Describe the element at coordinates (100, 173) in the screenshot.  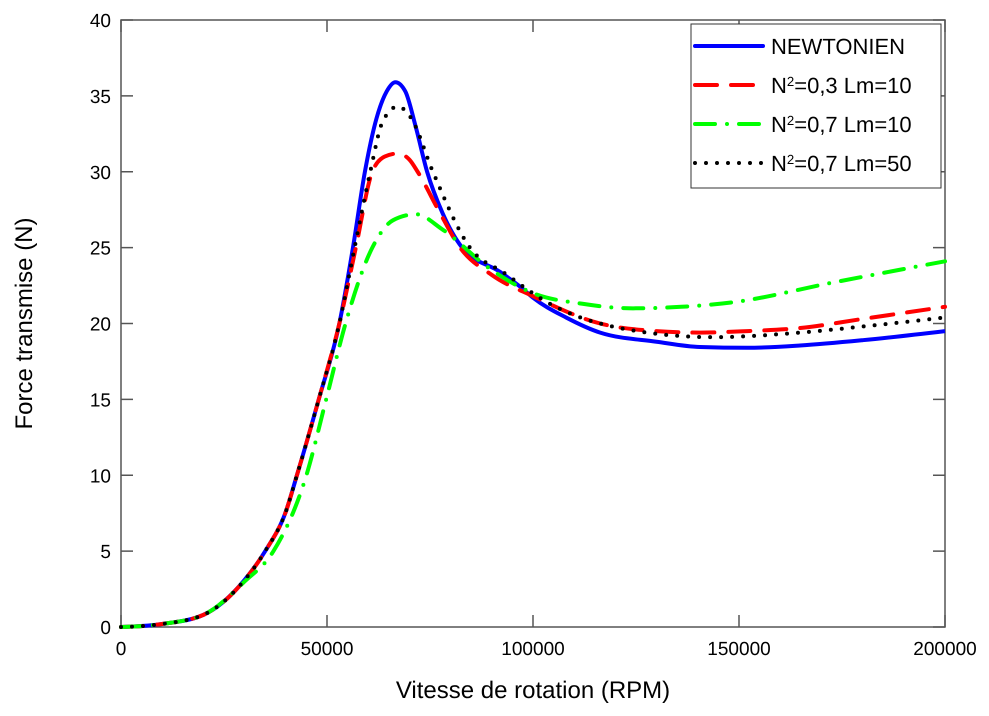
I see `y-tick-label: 30` at that location.